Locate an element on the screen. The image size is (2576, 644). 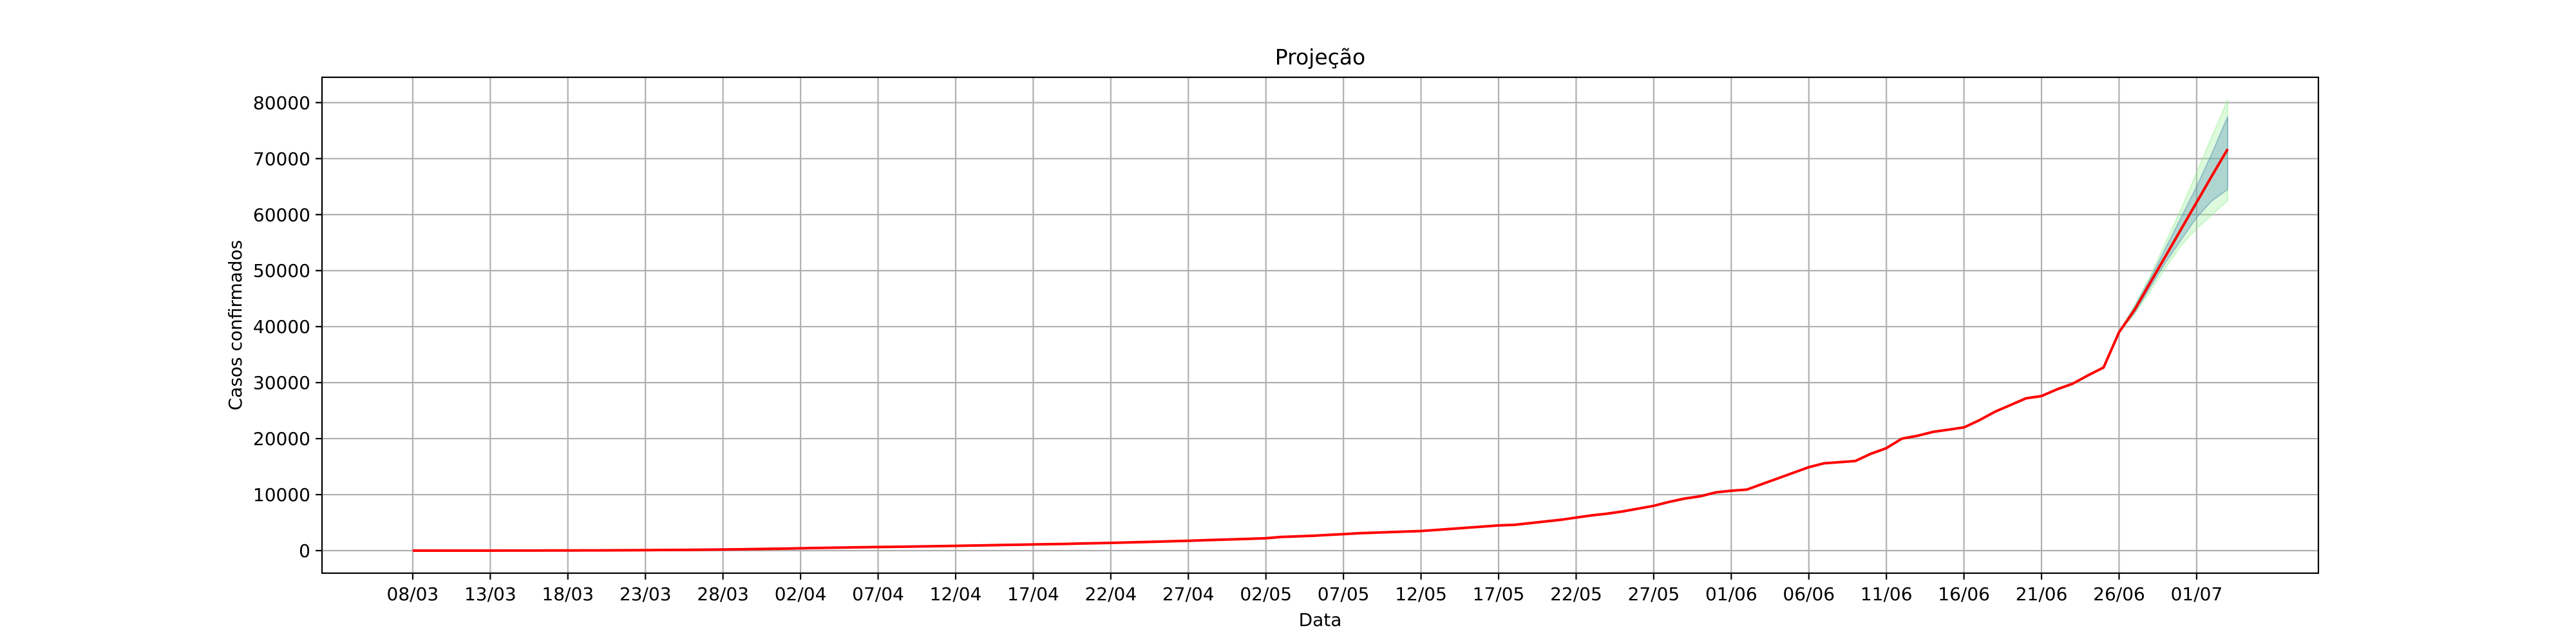
x-tick-label: 07/04 is located at coordinates (878, 594).